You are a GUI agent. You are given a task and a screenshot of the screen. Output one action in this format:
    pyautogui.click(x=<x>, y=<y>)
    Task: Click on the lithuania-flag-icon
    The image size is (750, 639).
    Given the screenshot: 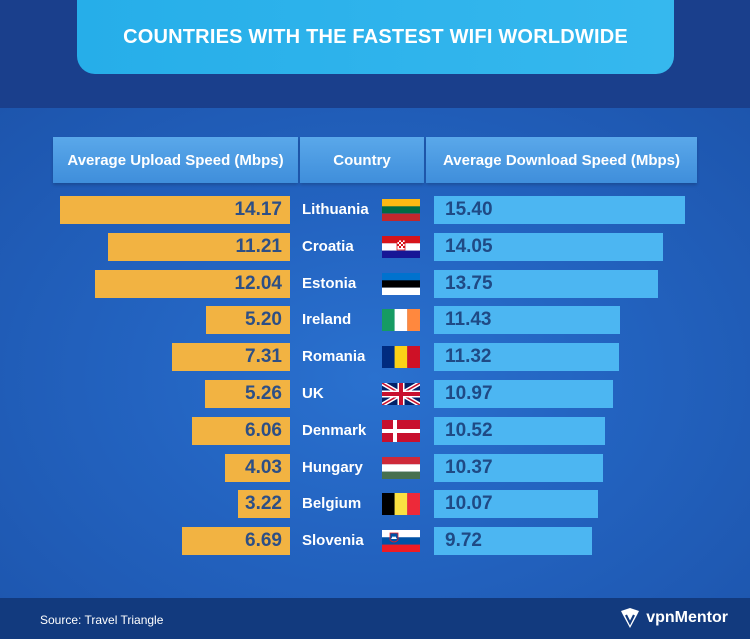 What is the action you would take?
    pyautogui.click(x=401, y=210)
    